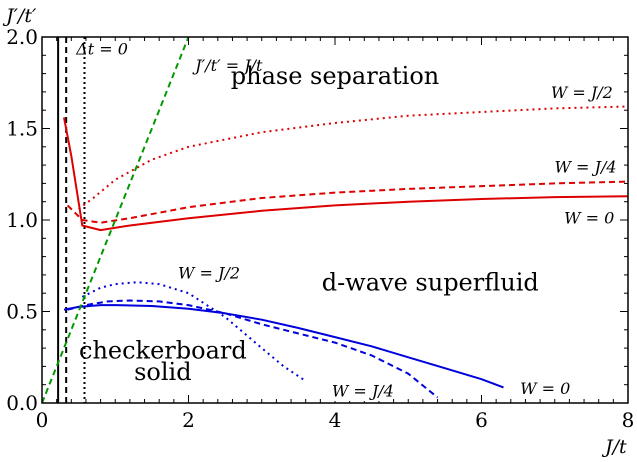 The width and height of the screenshot is (637, 462). Describe the element at coordinates (22, 37) in the screenshot. I see `y-tick-label: 2.0` at that location.